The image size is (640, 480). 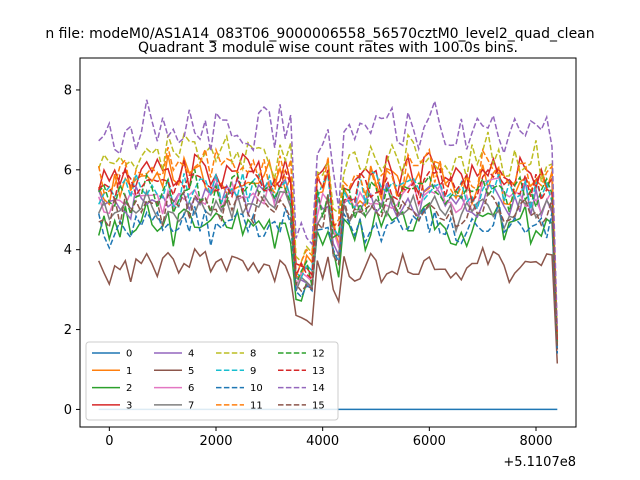 What do you see at coordinates (129, 371) in the screenshot?
I see `legend-label: 1` at bounding box center [129, 371].